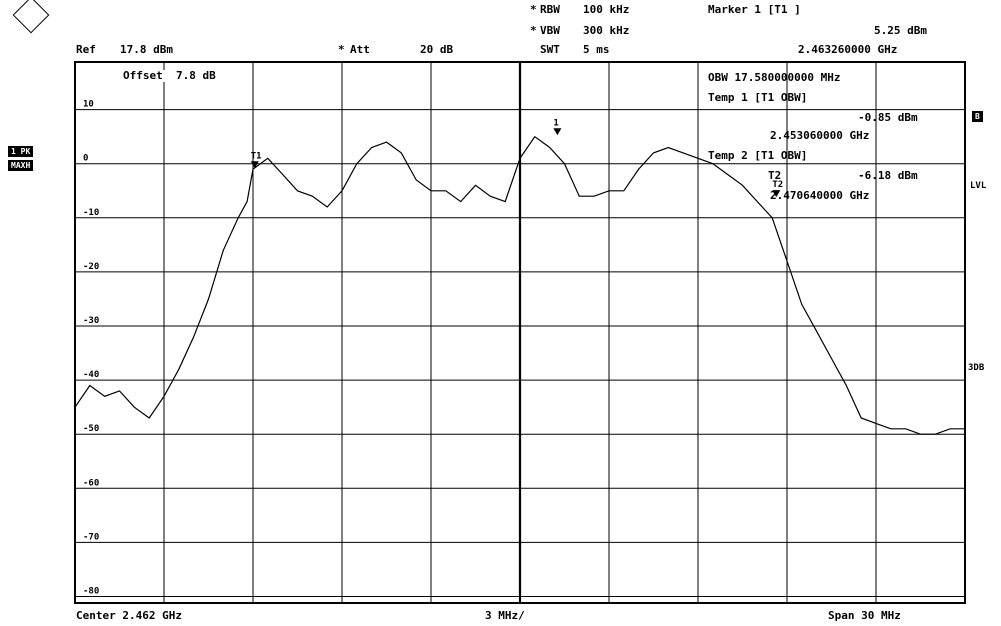  What do you see at coordinates (606, 9) in the screenshot?
I see `rbw-value: 100 kHz` at bounding box center [606, 9].